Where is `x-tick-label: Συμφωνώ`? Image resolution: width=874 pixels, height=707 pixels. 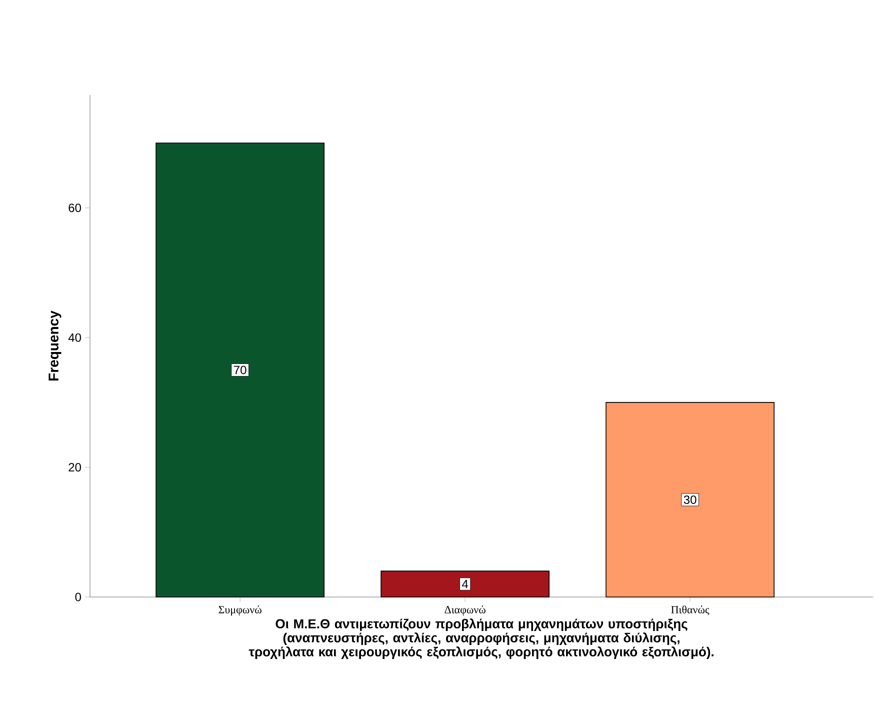 x-tick-label: Συμφωνώ is located at coordinates (240, 611).